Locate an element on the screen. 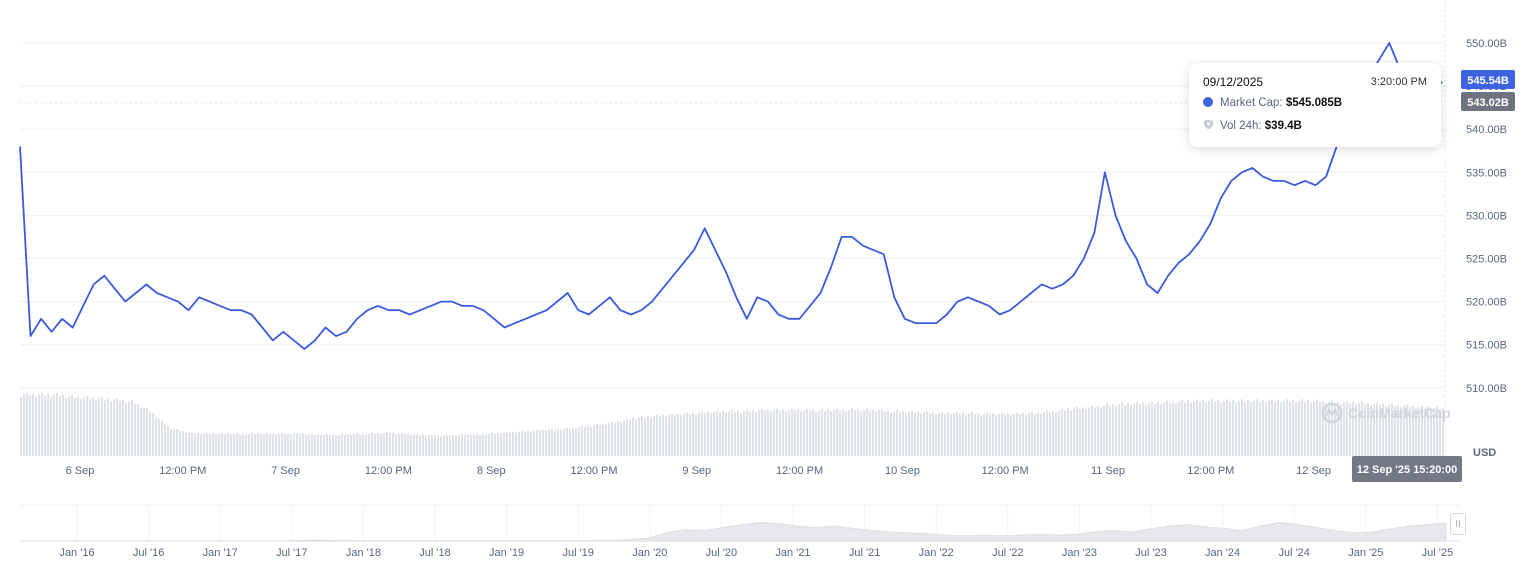 This screenshot has height=584, width=1528. y-tick-label: 550.00B is located at coordinates (1486, 44).